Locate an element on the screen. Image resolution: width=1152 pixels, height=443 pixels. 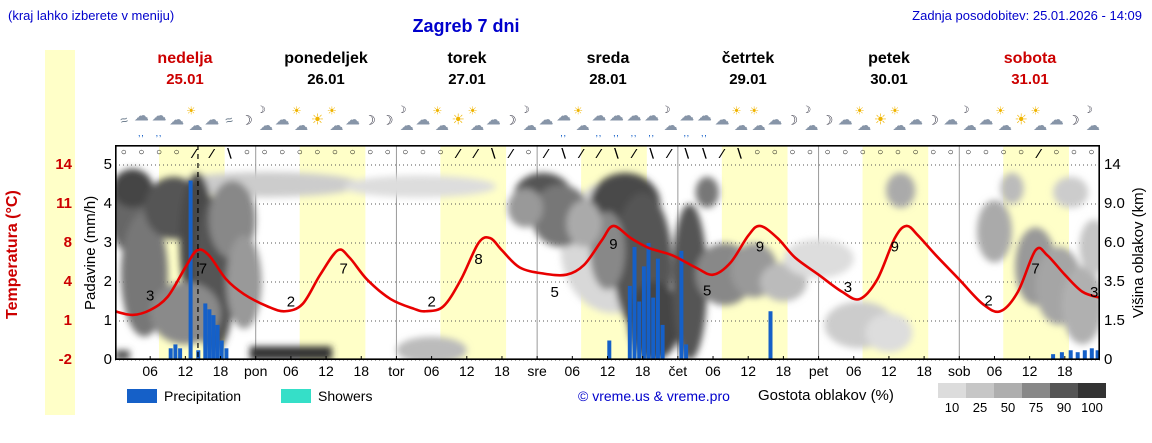
time-tick-label: tor is located at coordinates (396, 371).